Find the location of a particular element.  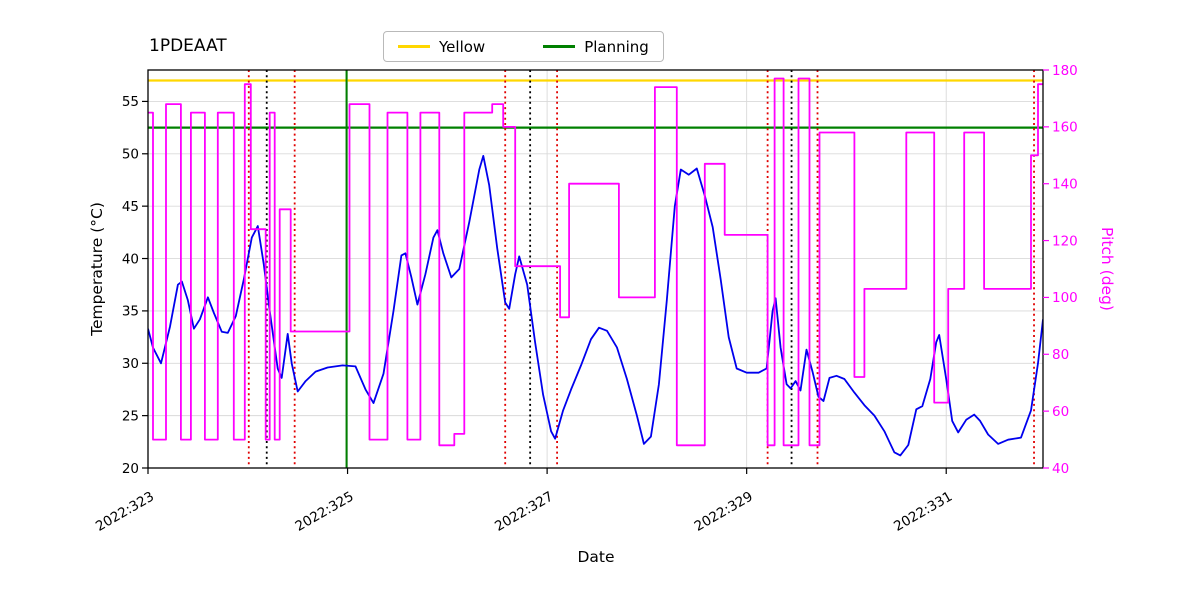

left-tick-label: 50 is located at coordinates (130, 155).